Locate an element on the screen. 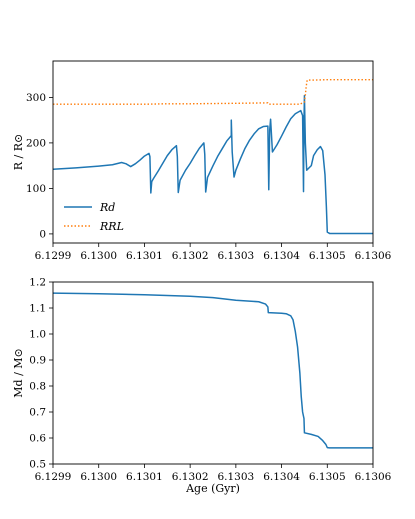 Image resolution: width=415 pixels, height=519 pixels. legend-rrl-label: RRL is located at coordinates (111, 226).